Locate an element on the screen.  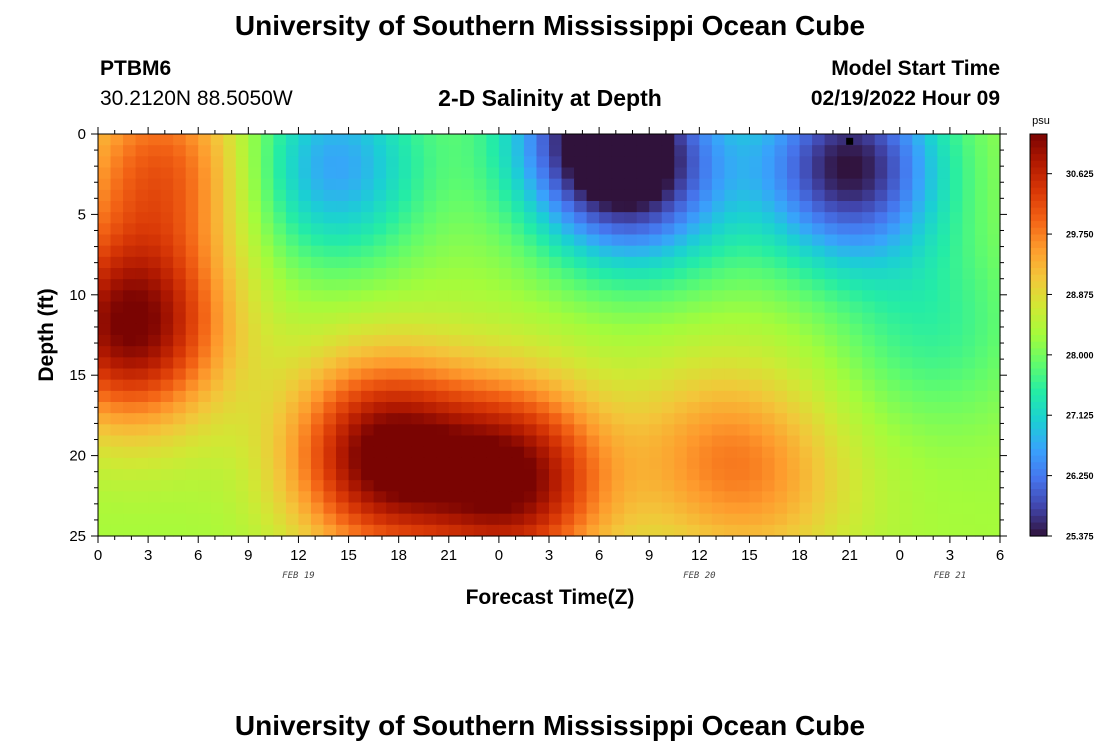
x-tick-label: 12 is located at coordinates (298, 555).